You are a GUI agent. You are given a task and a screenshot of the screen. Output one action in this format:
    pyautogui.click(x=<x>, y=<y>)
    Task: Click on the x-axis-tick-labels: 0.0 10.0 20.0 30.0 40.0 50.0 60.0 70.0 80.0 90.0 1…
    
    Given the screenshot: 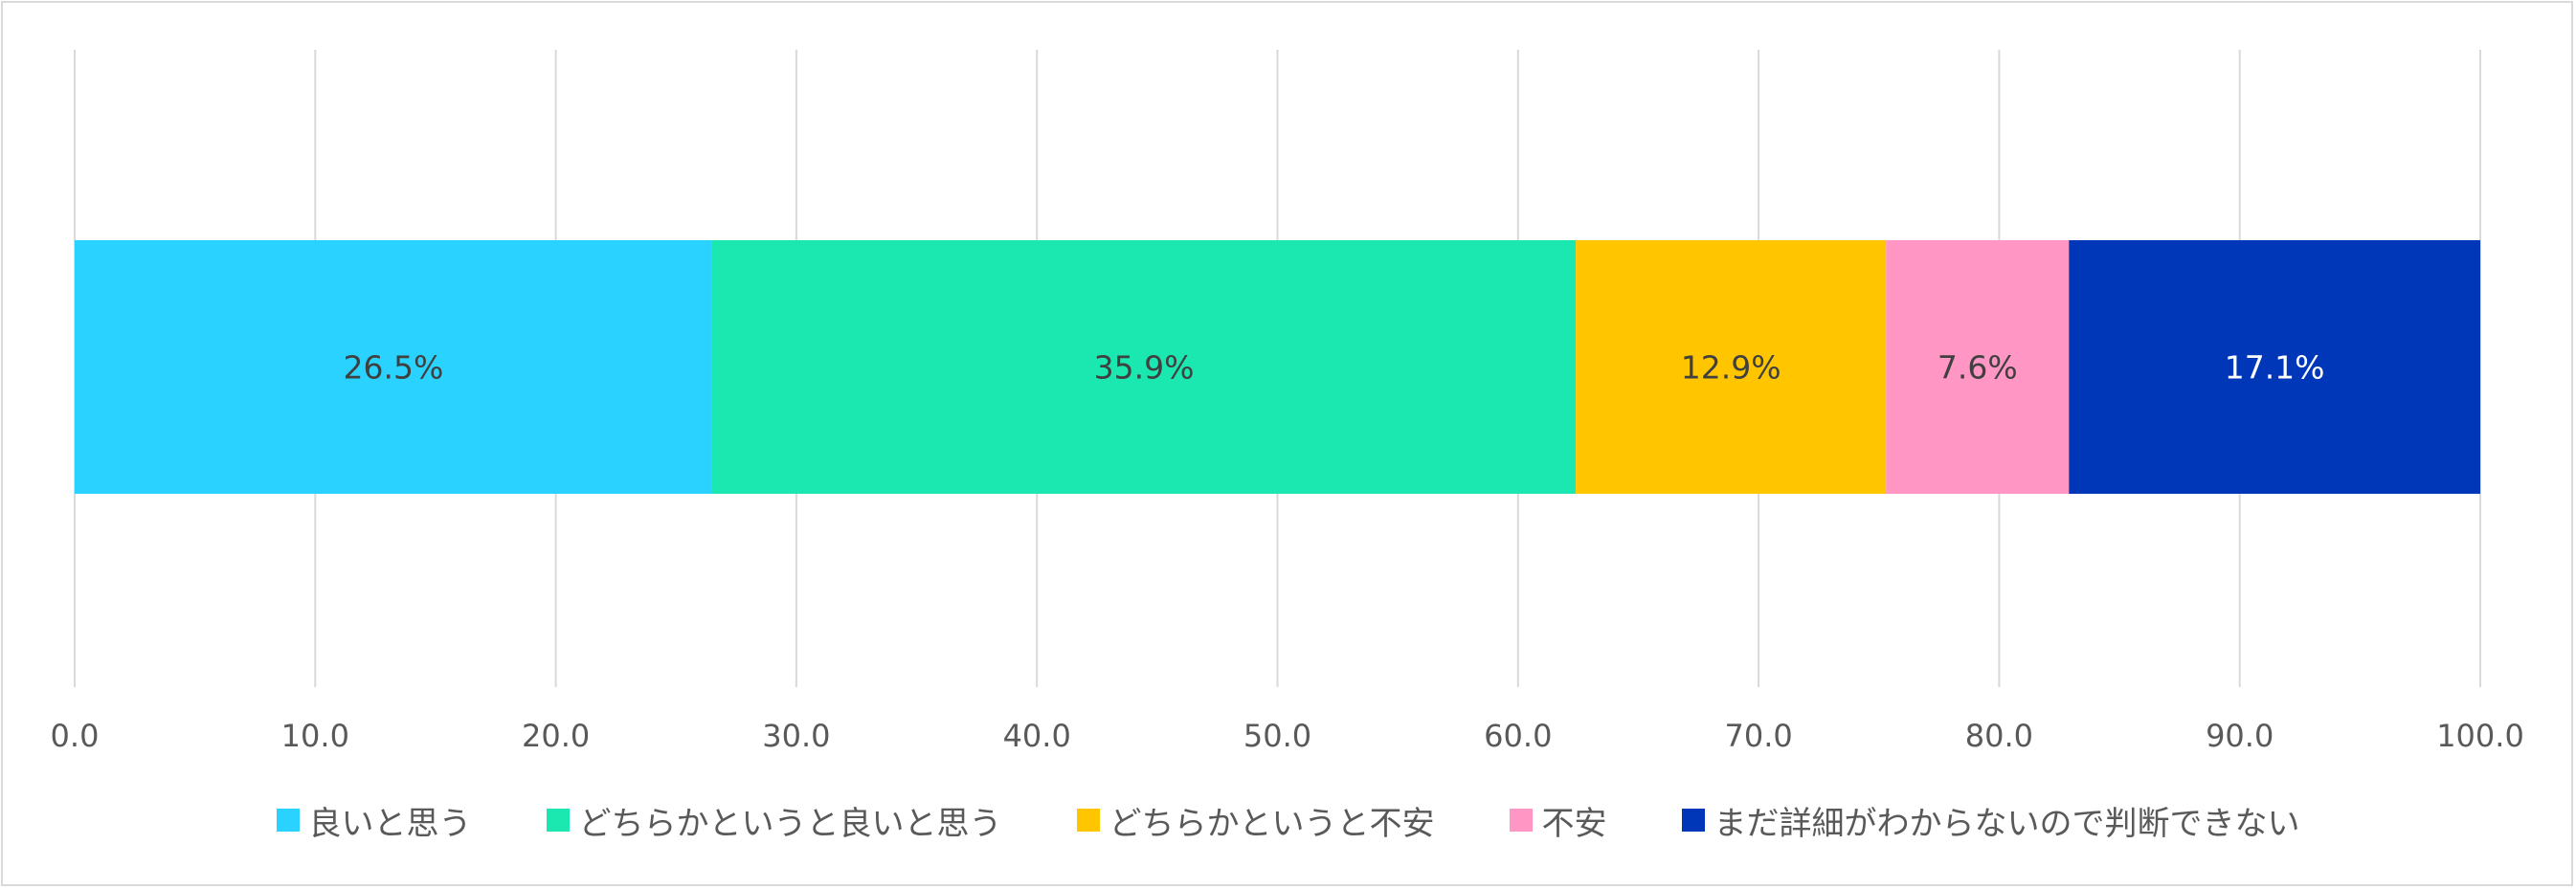 What is the action you would take?
    pyautogui.click(x=1288, y=736)
    